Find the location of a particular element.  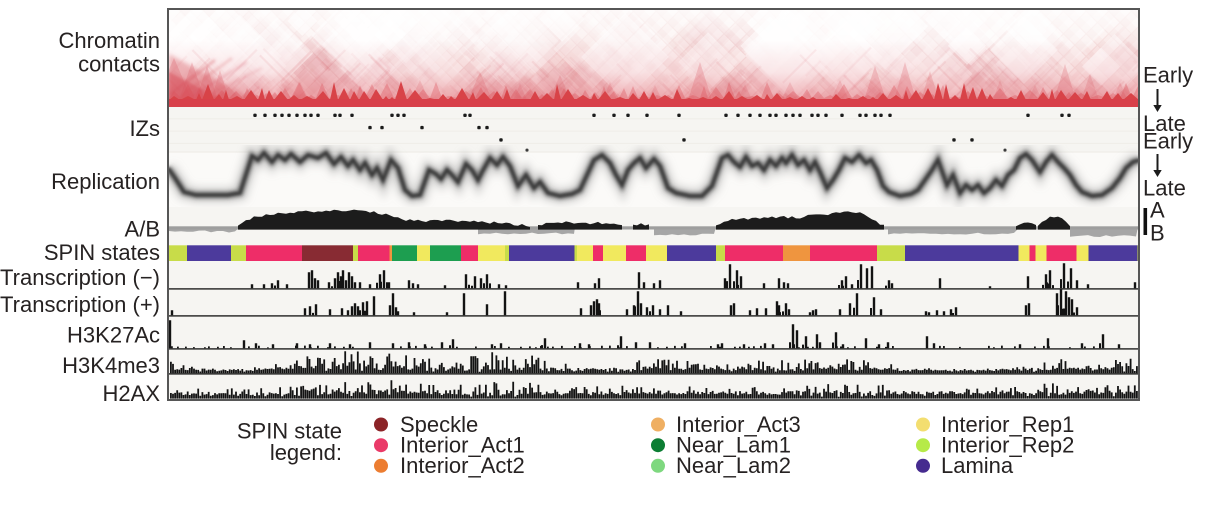

svg-text: Interior_Rep1 is located at coordinates (1007, 424).